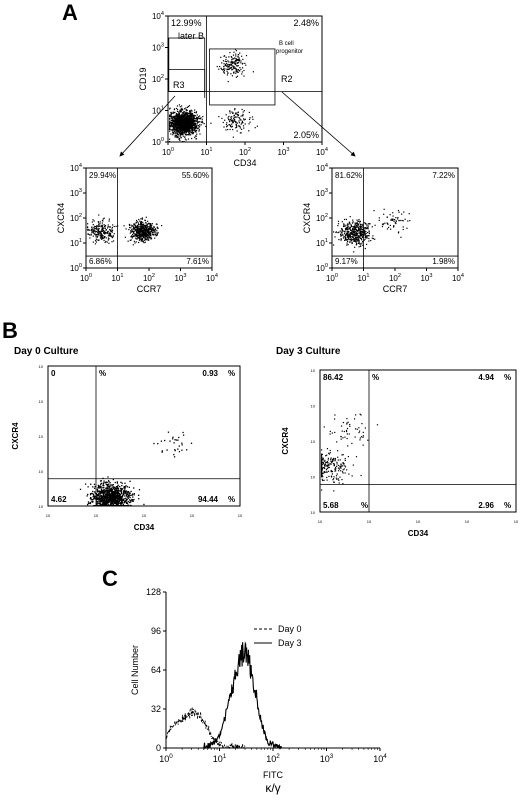  Describe the element at coordinates (156, 670) in the screenshot. I see `y-tick-label: 64` at that location.